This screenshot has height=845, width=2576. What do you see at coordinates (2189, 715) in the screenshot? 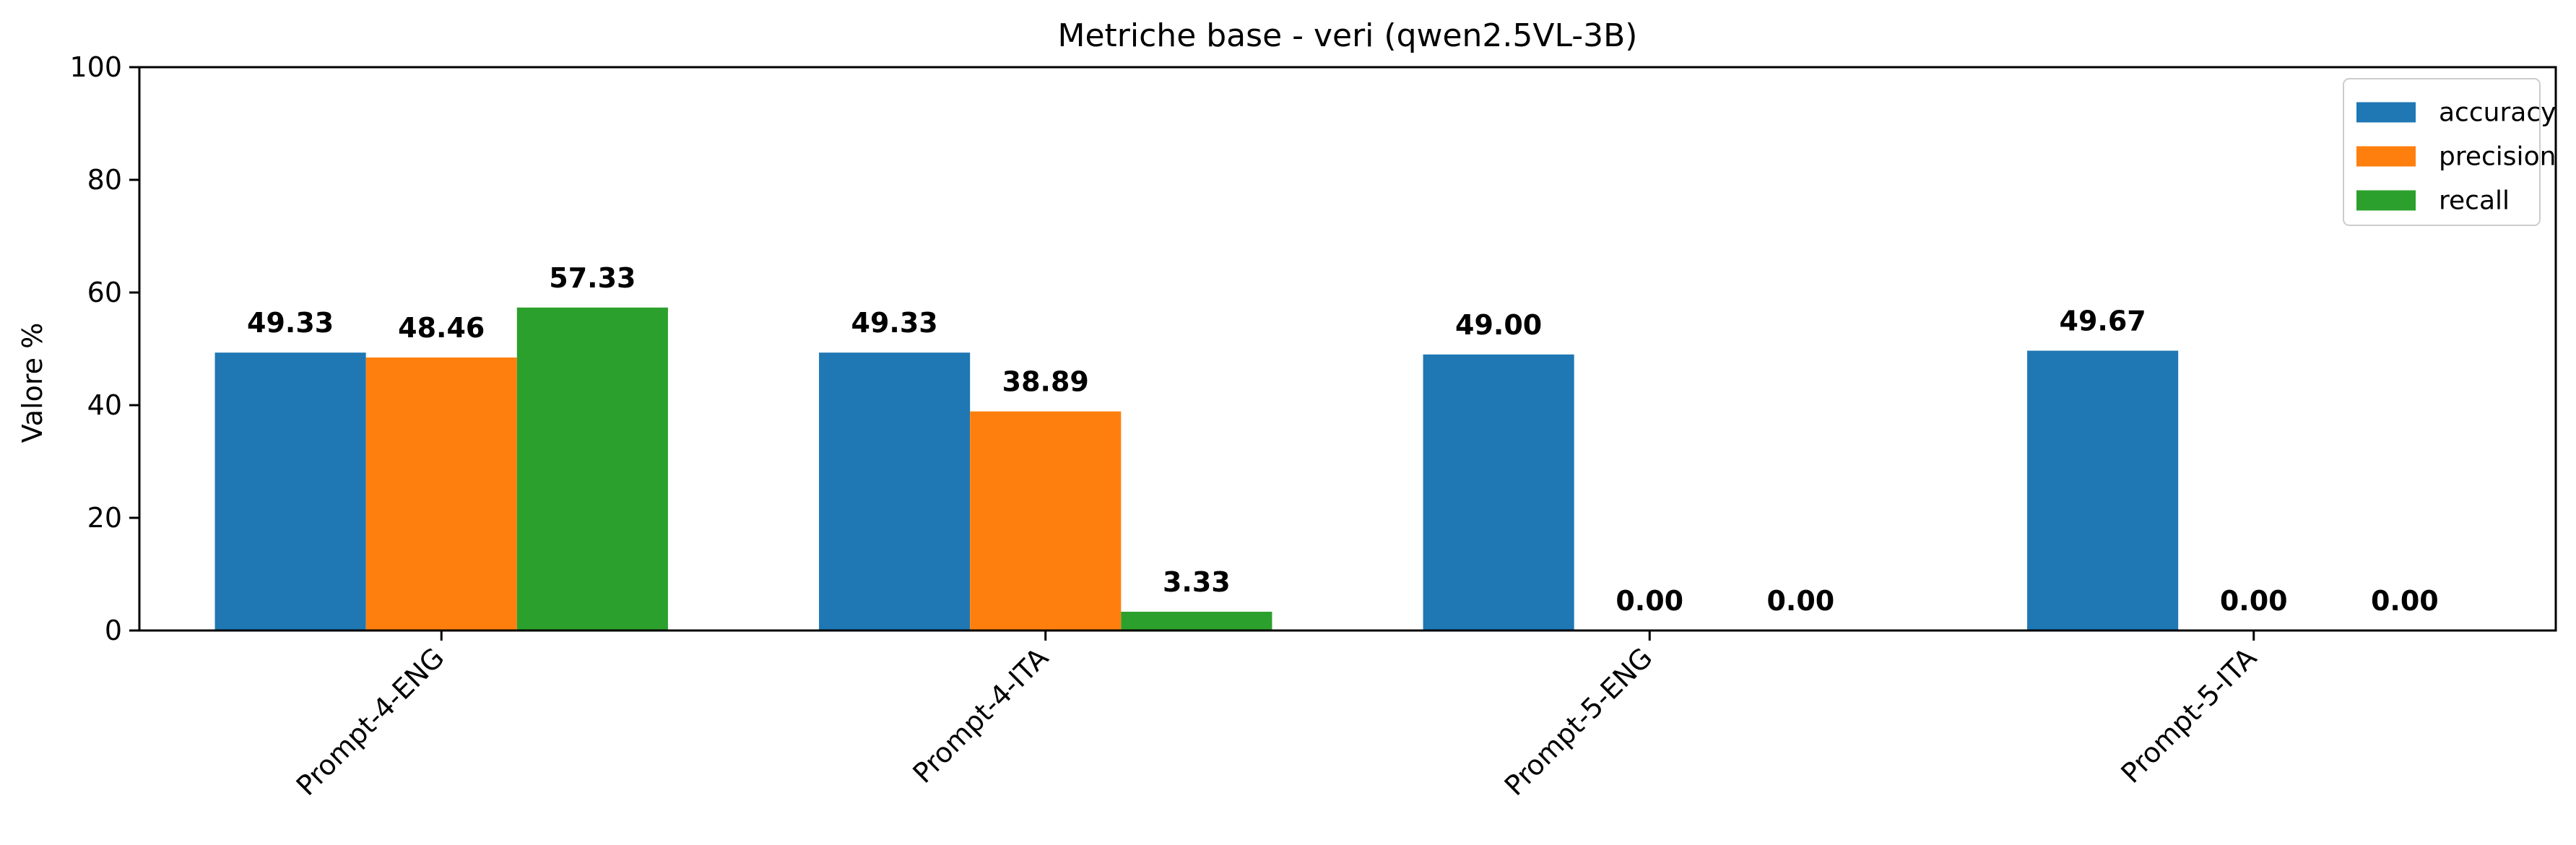
I see `x-tick-label-3: Prompt-5-ITA` at bounding box center [2189, 715].